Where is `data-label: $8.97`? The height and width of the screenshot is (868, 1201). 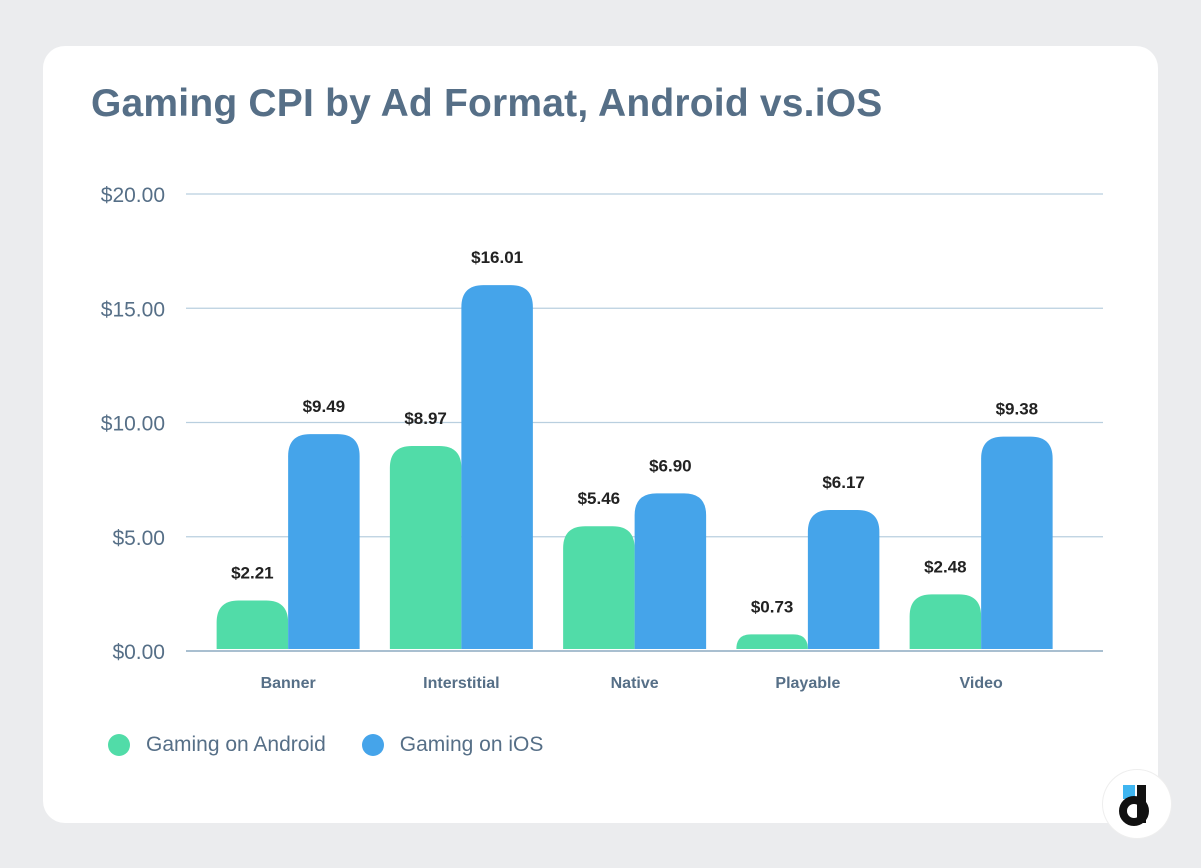
data-label: $8.97 is located at coordinates (425, 418).